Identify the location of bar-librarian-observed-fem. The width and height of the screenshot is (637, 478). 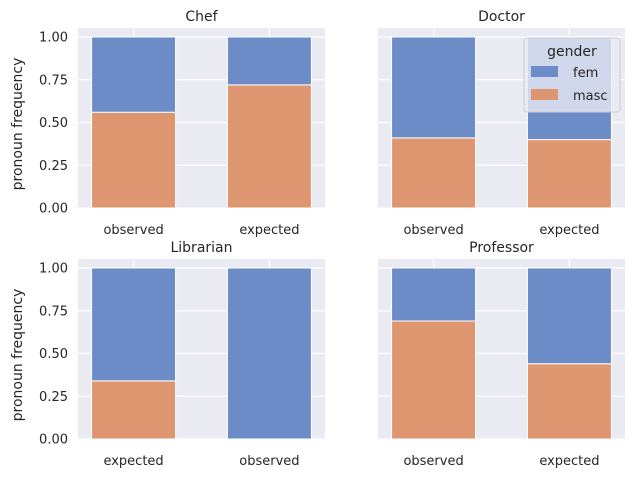
(269, 353).